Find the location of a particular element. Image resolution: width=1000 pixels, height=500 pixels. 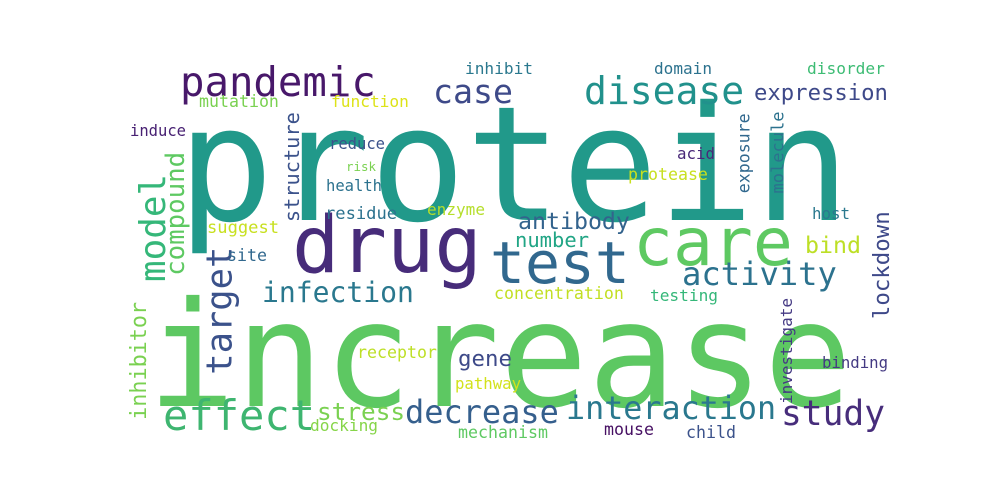

word-inhibit: inhibit is located at coordinates (499, 68).